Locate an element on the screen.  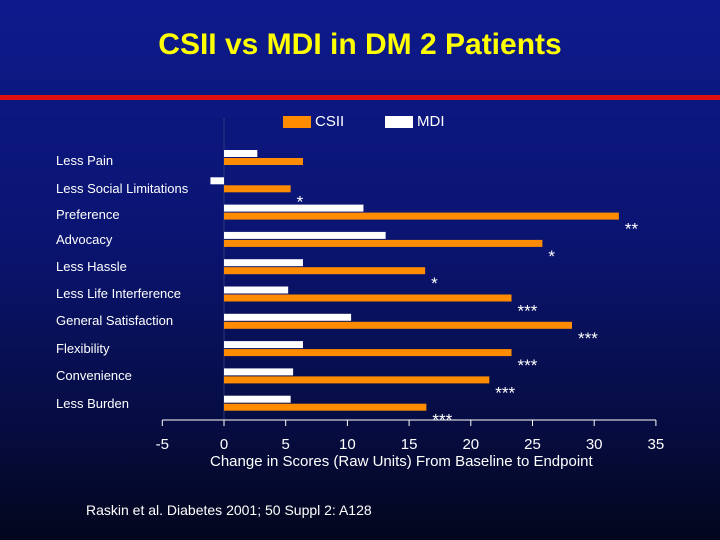
category-label: Less Burden is located at coordinates (92, 403).